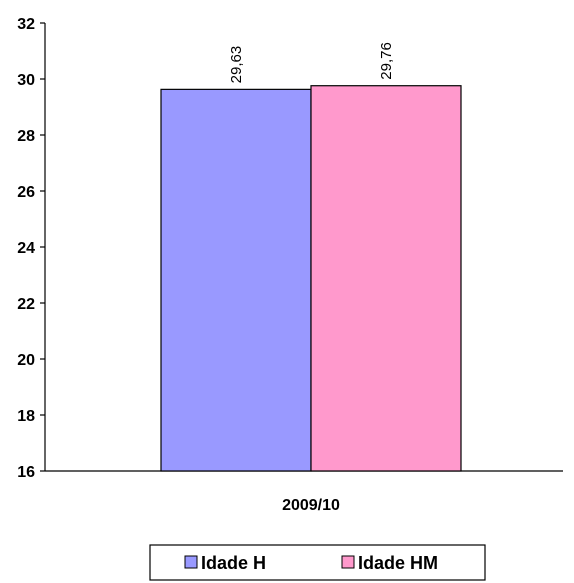 The image size is (574, 583). I want to click on y-tick-label: 18, so click(26, 416).